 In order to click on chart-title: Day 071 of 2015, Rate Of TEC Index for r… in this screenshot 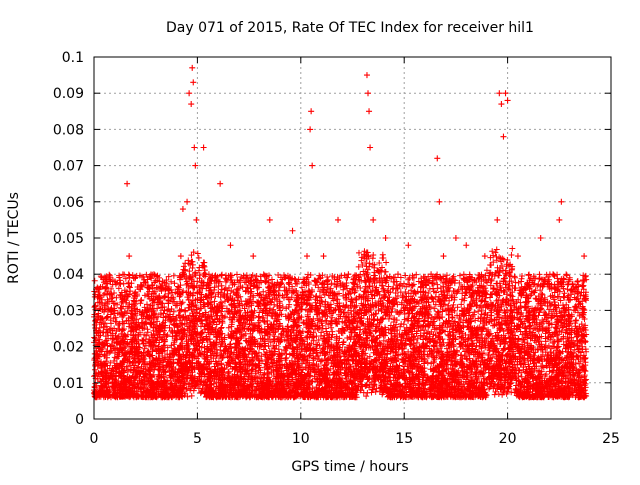, I will do `click(350, 28)`.